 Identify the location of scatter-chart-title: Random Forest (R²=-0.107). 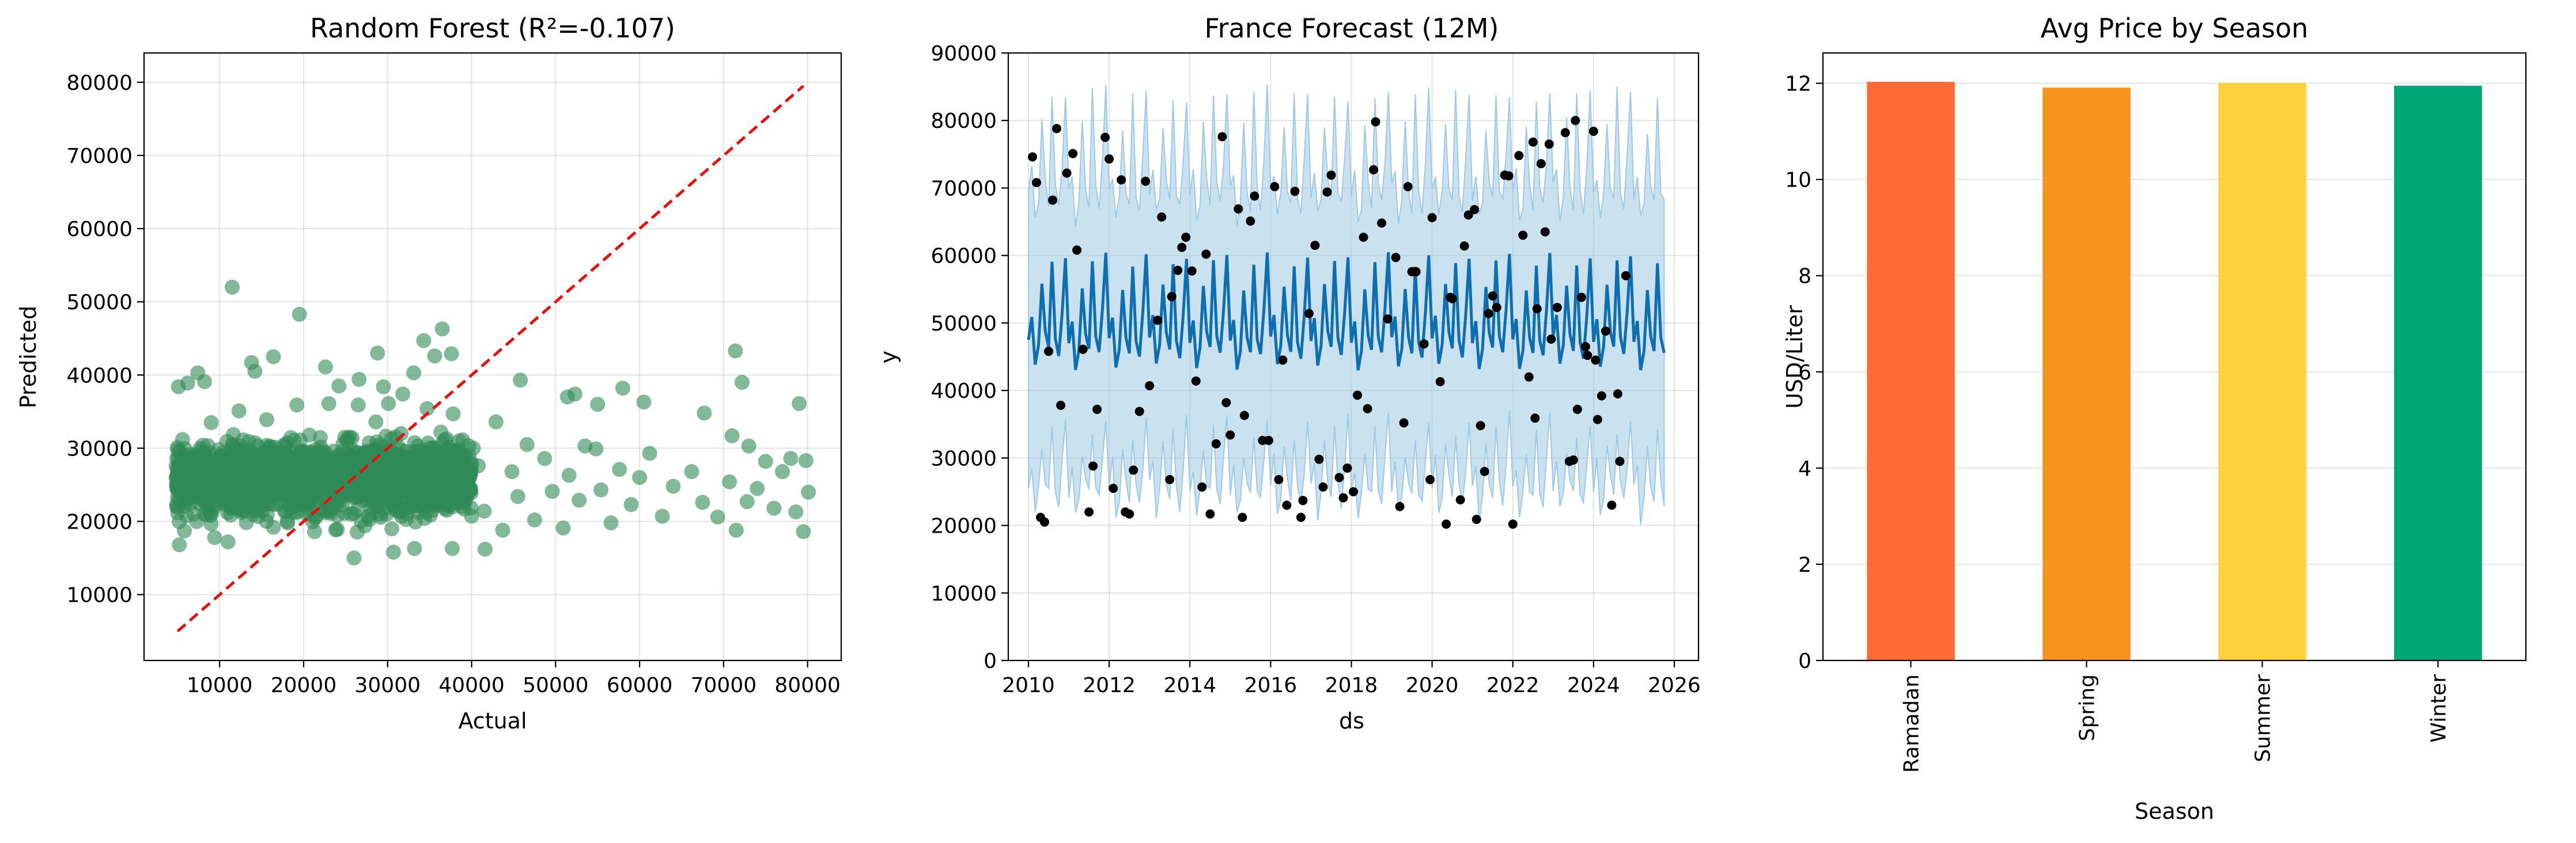
(492, 28).